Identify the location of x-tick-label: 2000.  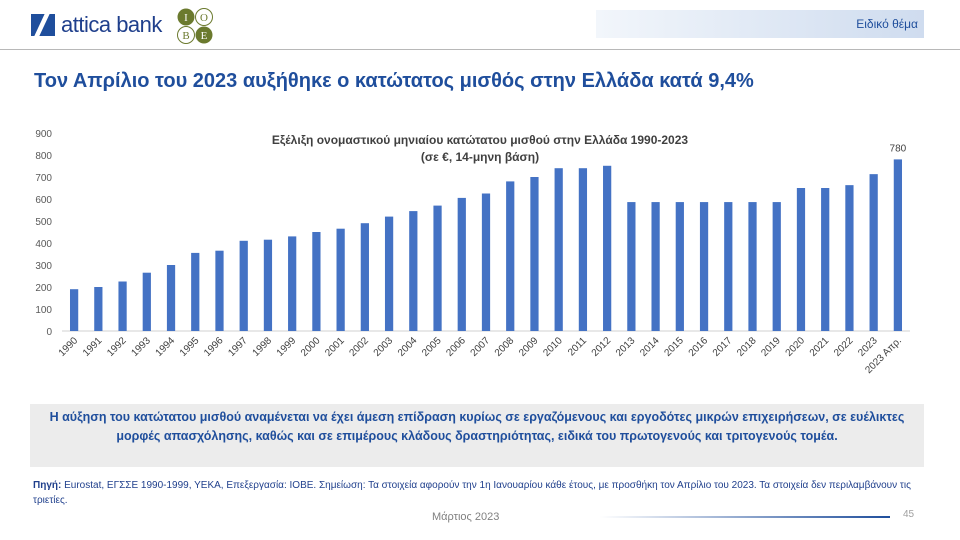
(311, 347).